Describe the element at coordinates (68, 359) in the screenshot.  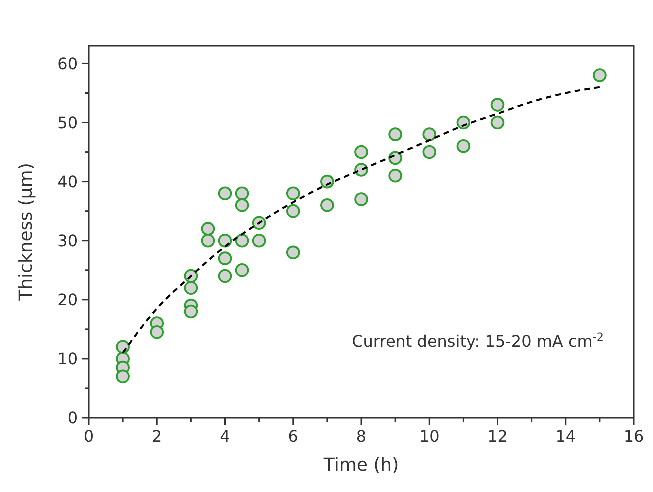
I see `y-tick-label: 10` at that location.